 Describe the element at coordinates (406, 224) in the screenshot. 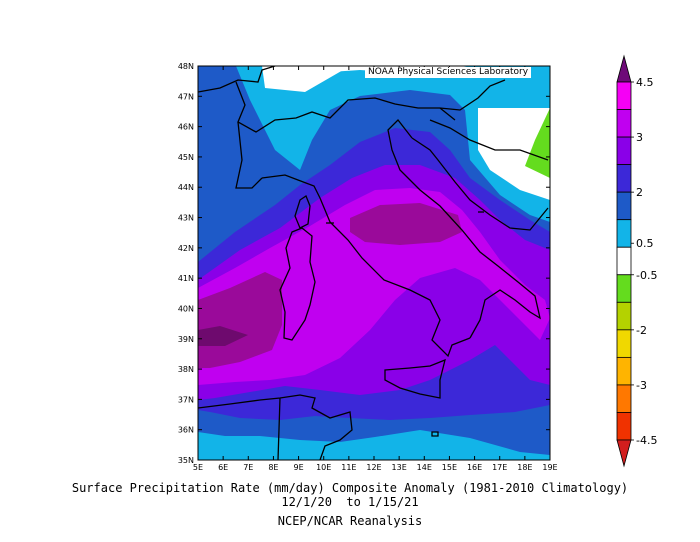

I see `contour-5b` at that location.